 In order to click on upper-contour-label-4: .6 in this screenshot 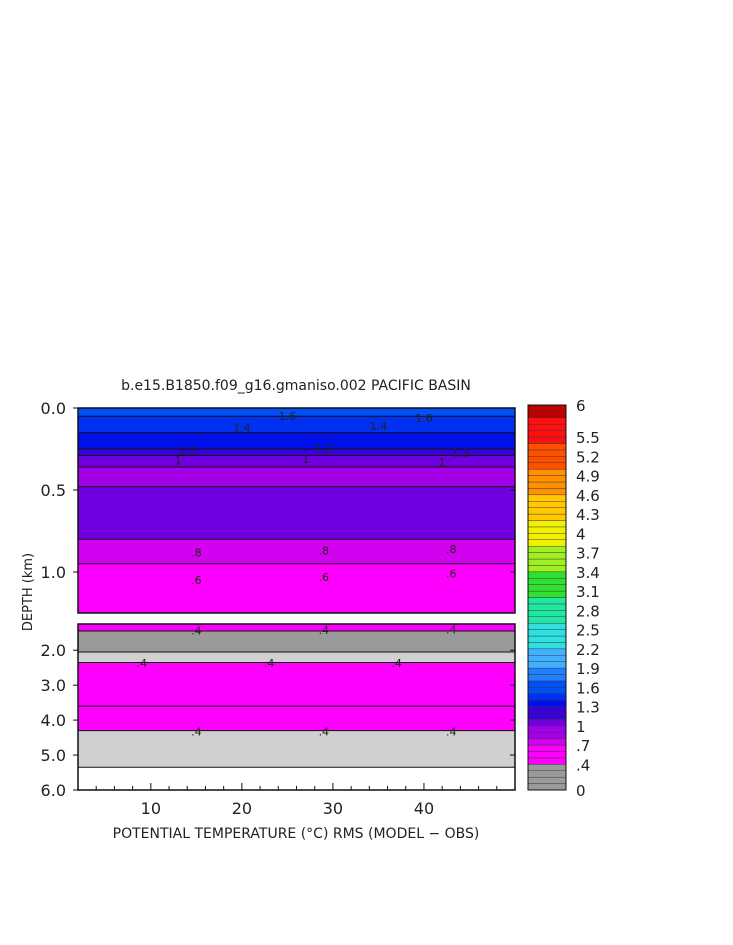, I will do `click(324, 577)`.